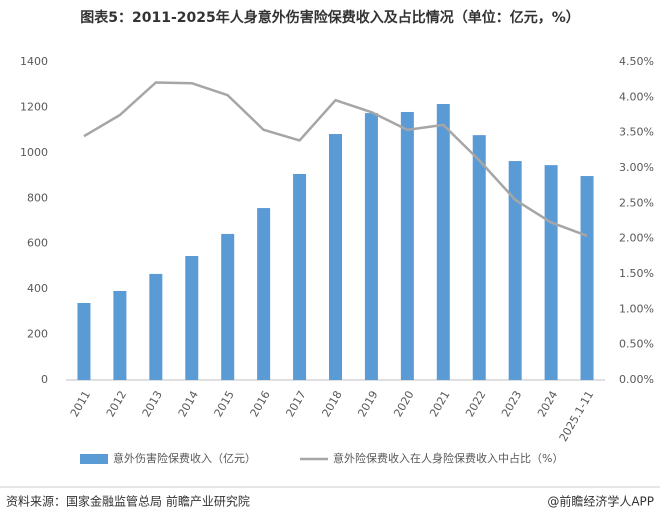 The height and width of the screenshot is (526, 660). Describe the element at coordinates (34, 106) in the screenshot. I see `y-tick-label: 1200` at that location.